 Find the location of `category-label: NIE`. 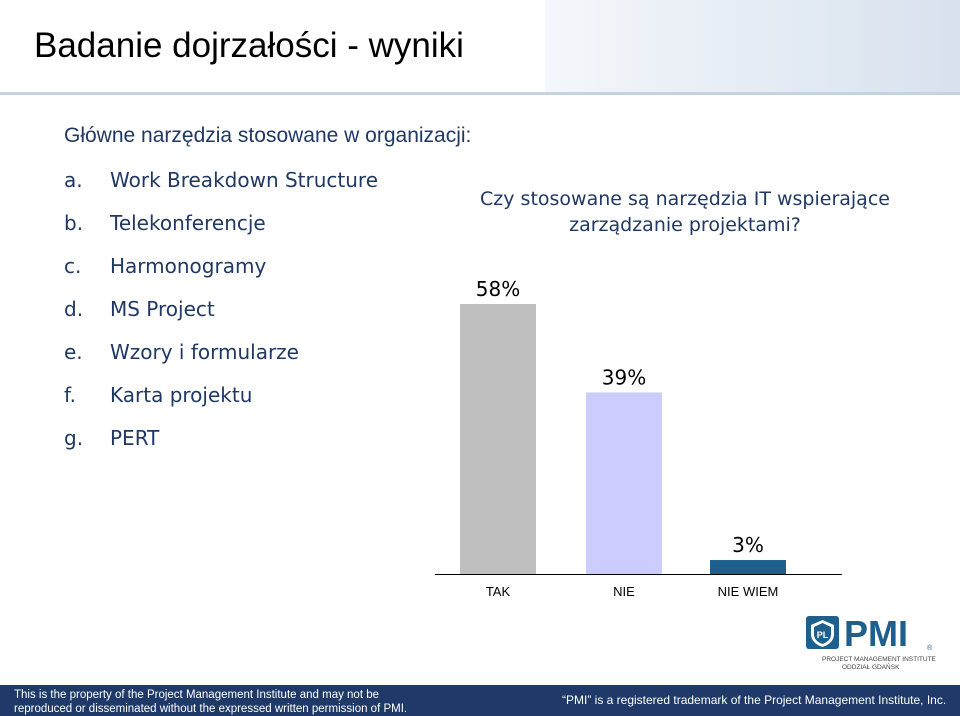

category-label: NIE is located at coordinates (624, 591).